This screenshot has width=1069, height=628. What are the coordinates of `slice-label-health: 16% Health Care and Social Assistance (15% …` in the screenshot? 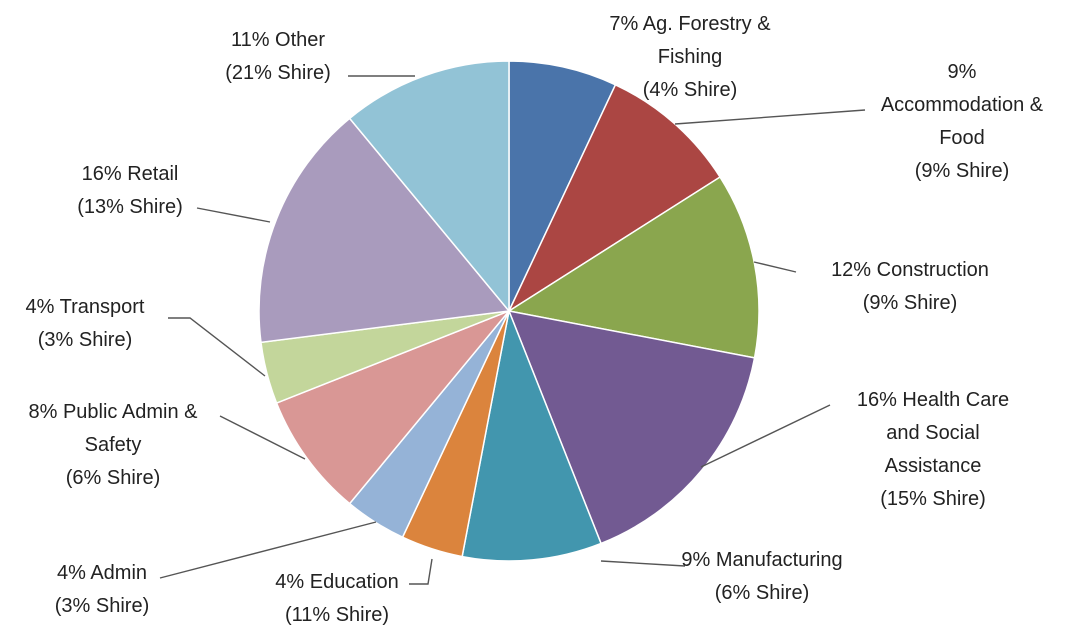 It's located at (933, 449).